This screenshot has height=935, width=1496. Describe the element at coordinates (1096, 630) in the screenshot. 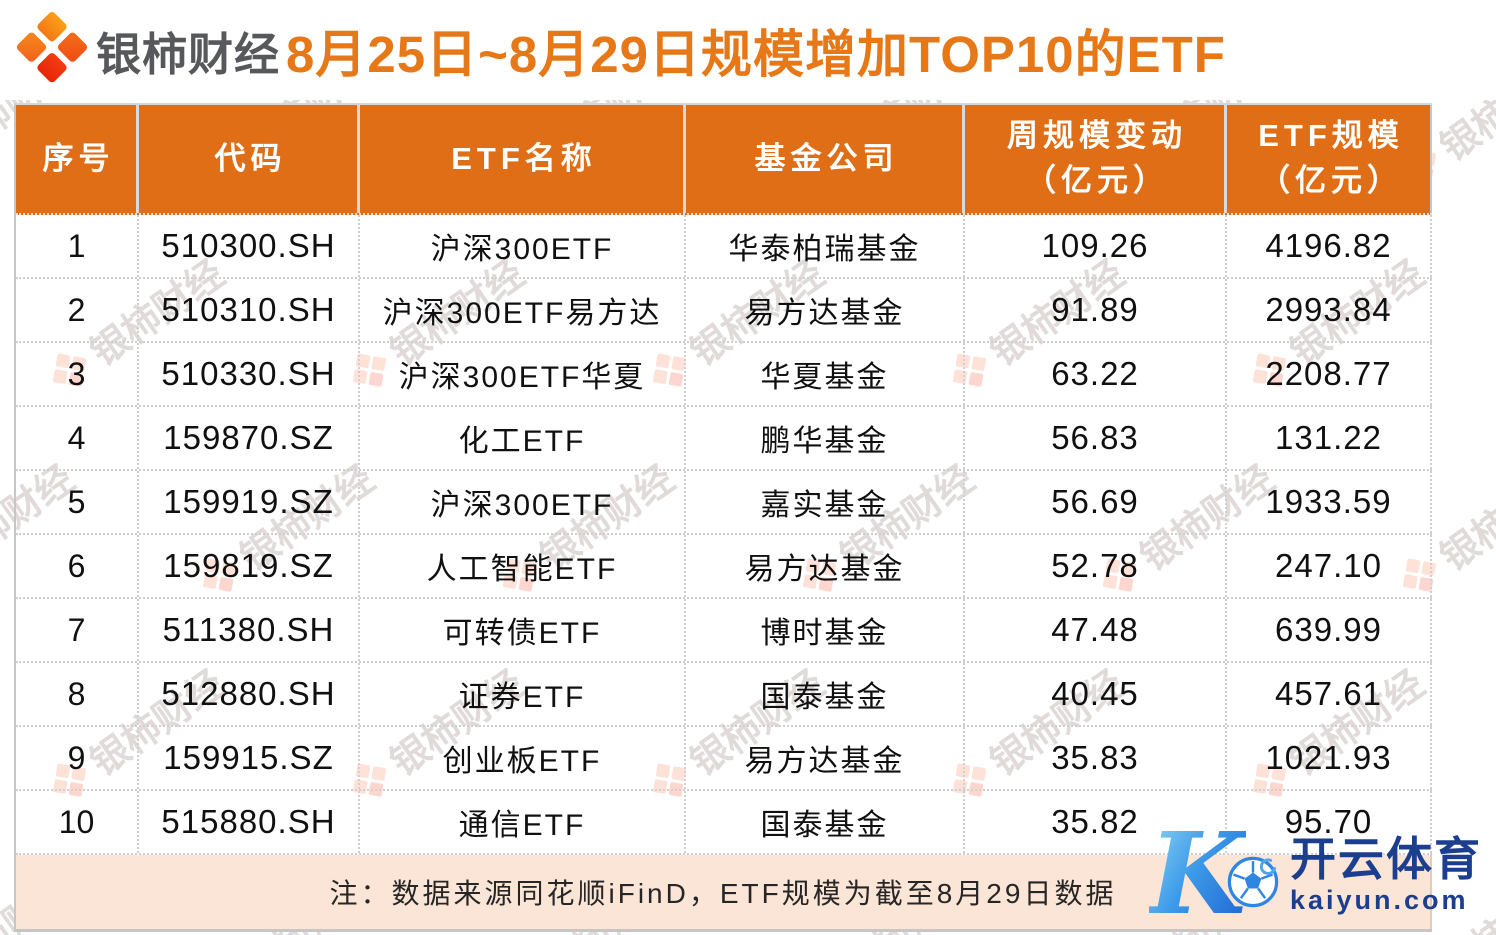

I see `cell-weekly-change: 47.48` at that location.